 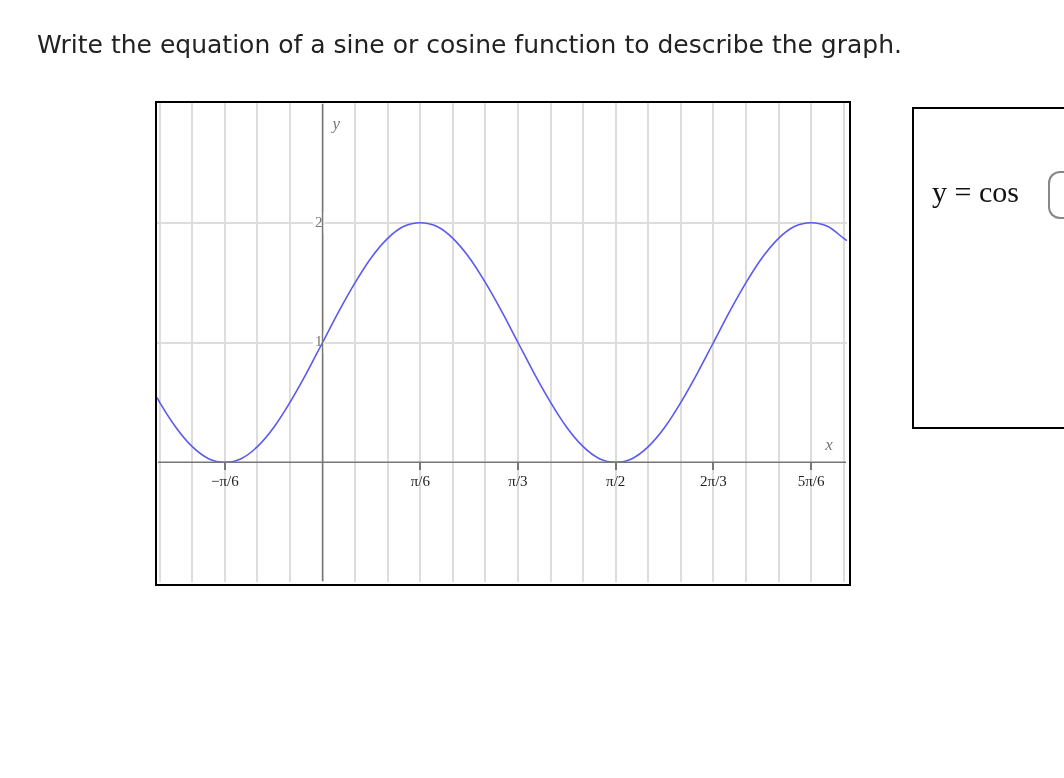 I want to click on x-tick-label: 5π/6, so click(x=811, y=481).